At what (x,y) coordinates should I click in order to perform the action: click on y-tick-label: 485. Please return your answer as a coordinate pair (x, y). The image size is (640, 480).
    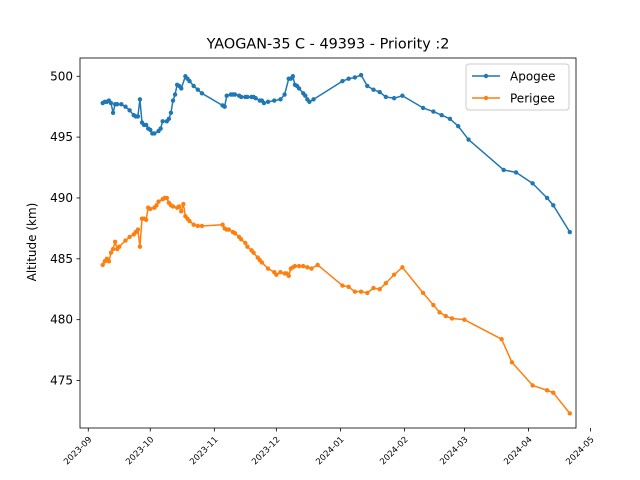
    Looking at the image, I should click on (61, 259).